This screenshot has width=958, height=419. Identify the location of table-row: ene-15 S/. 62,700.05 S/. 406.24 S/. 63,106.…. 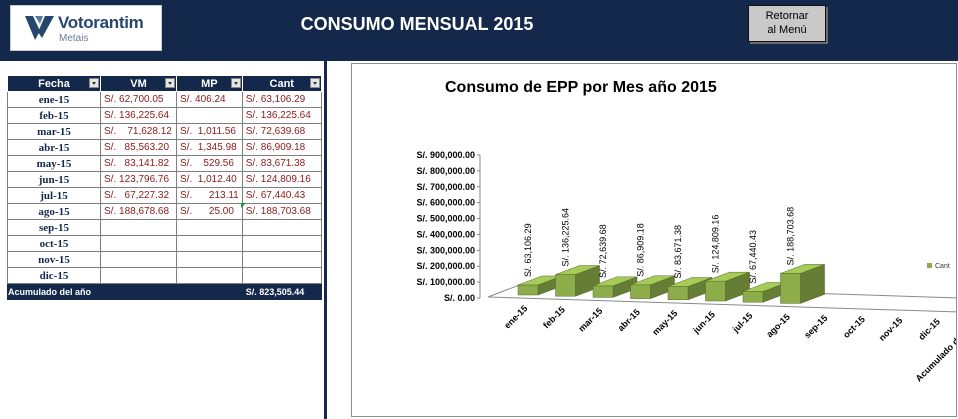
(164, 99).